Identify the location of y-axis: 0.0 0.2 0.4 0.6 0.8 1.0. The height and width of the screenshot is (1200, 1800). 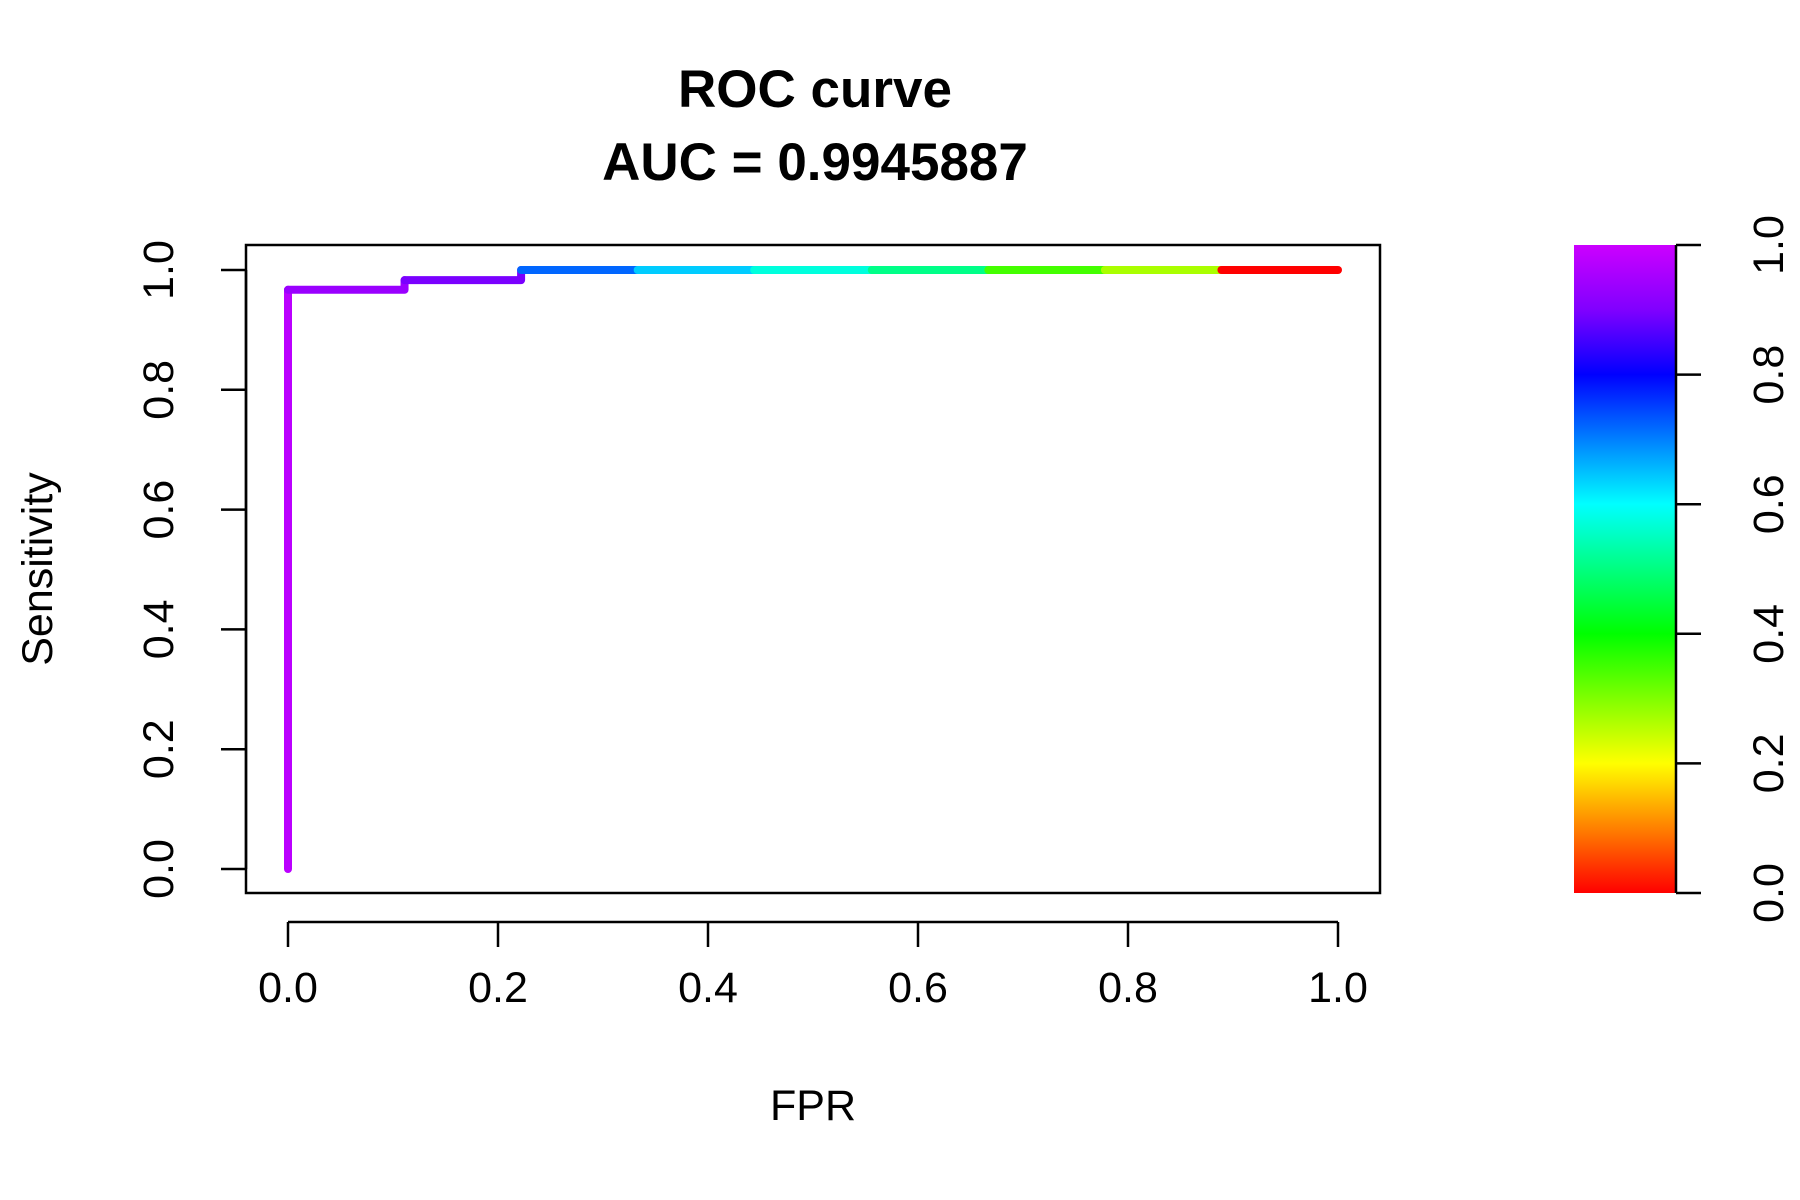
(191, 569).